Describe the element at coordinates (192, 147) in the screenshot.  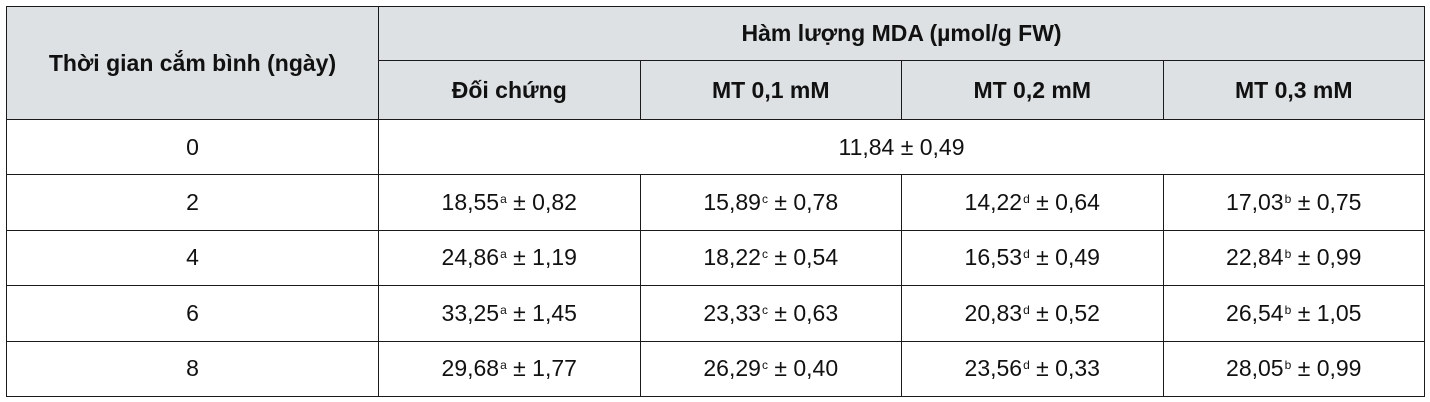
I see `day-cell: 0` at that location.